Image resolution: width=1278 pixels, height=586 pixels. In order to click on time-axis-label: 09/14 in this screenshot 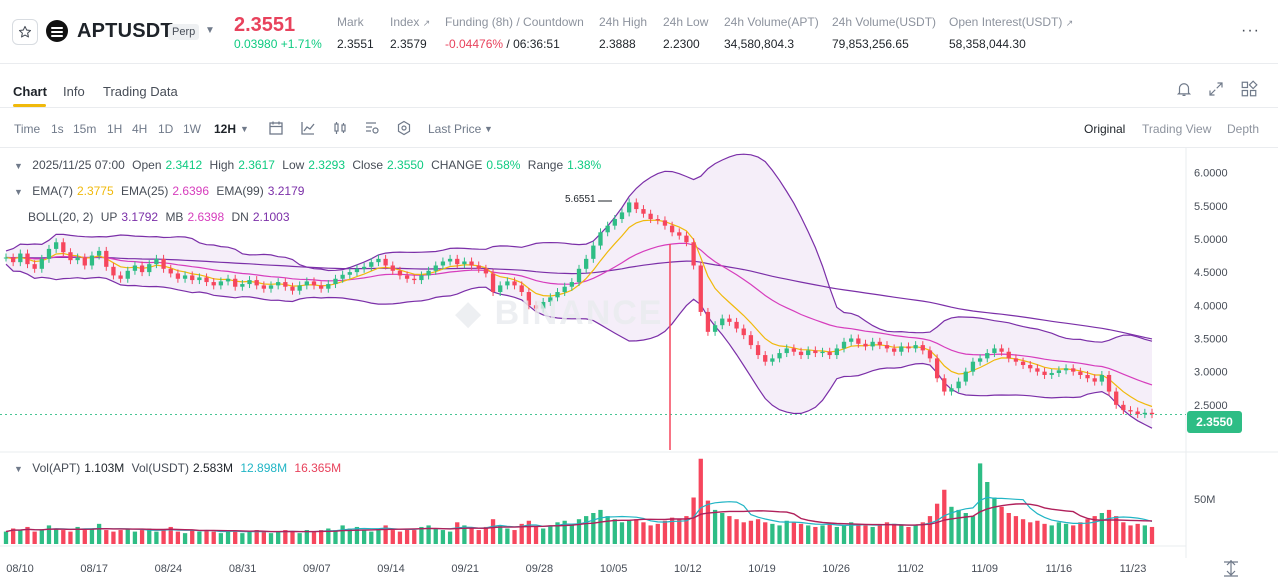, I will do `click(391, 569)`.